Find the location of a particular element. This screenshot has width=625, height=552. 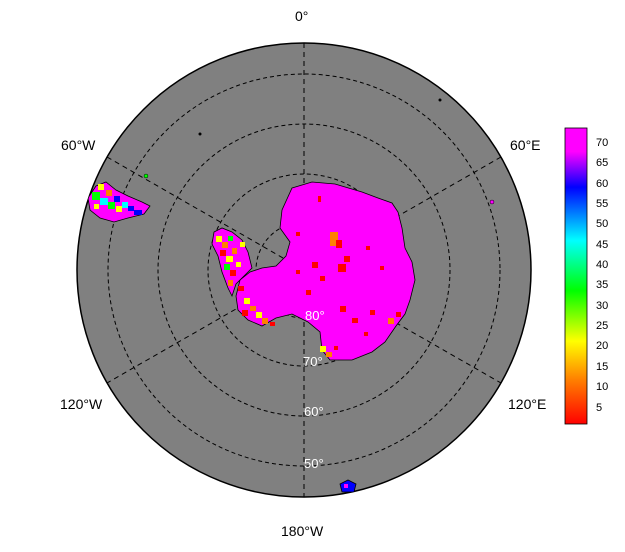

south-america-tip is located at coordinates (119, 202).